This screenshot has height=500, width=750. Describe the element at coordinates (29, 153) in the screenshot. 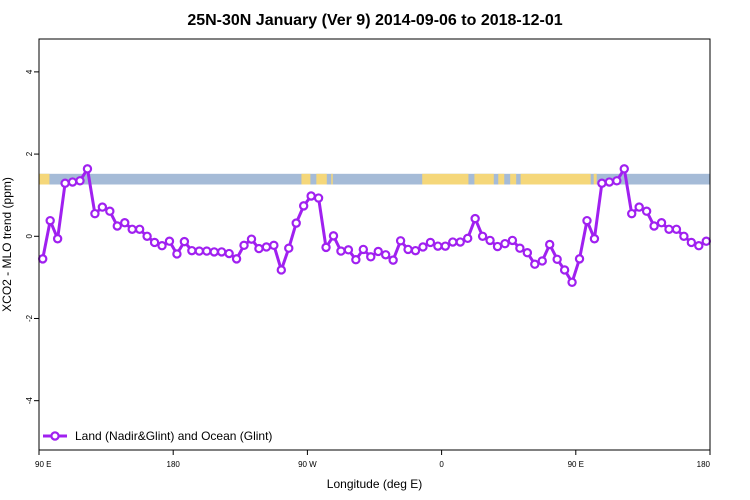

I see `y-tick-label: 2` at that location.